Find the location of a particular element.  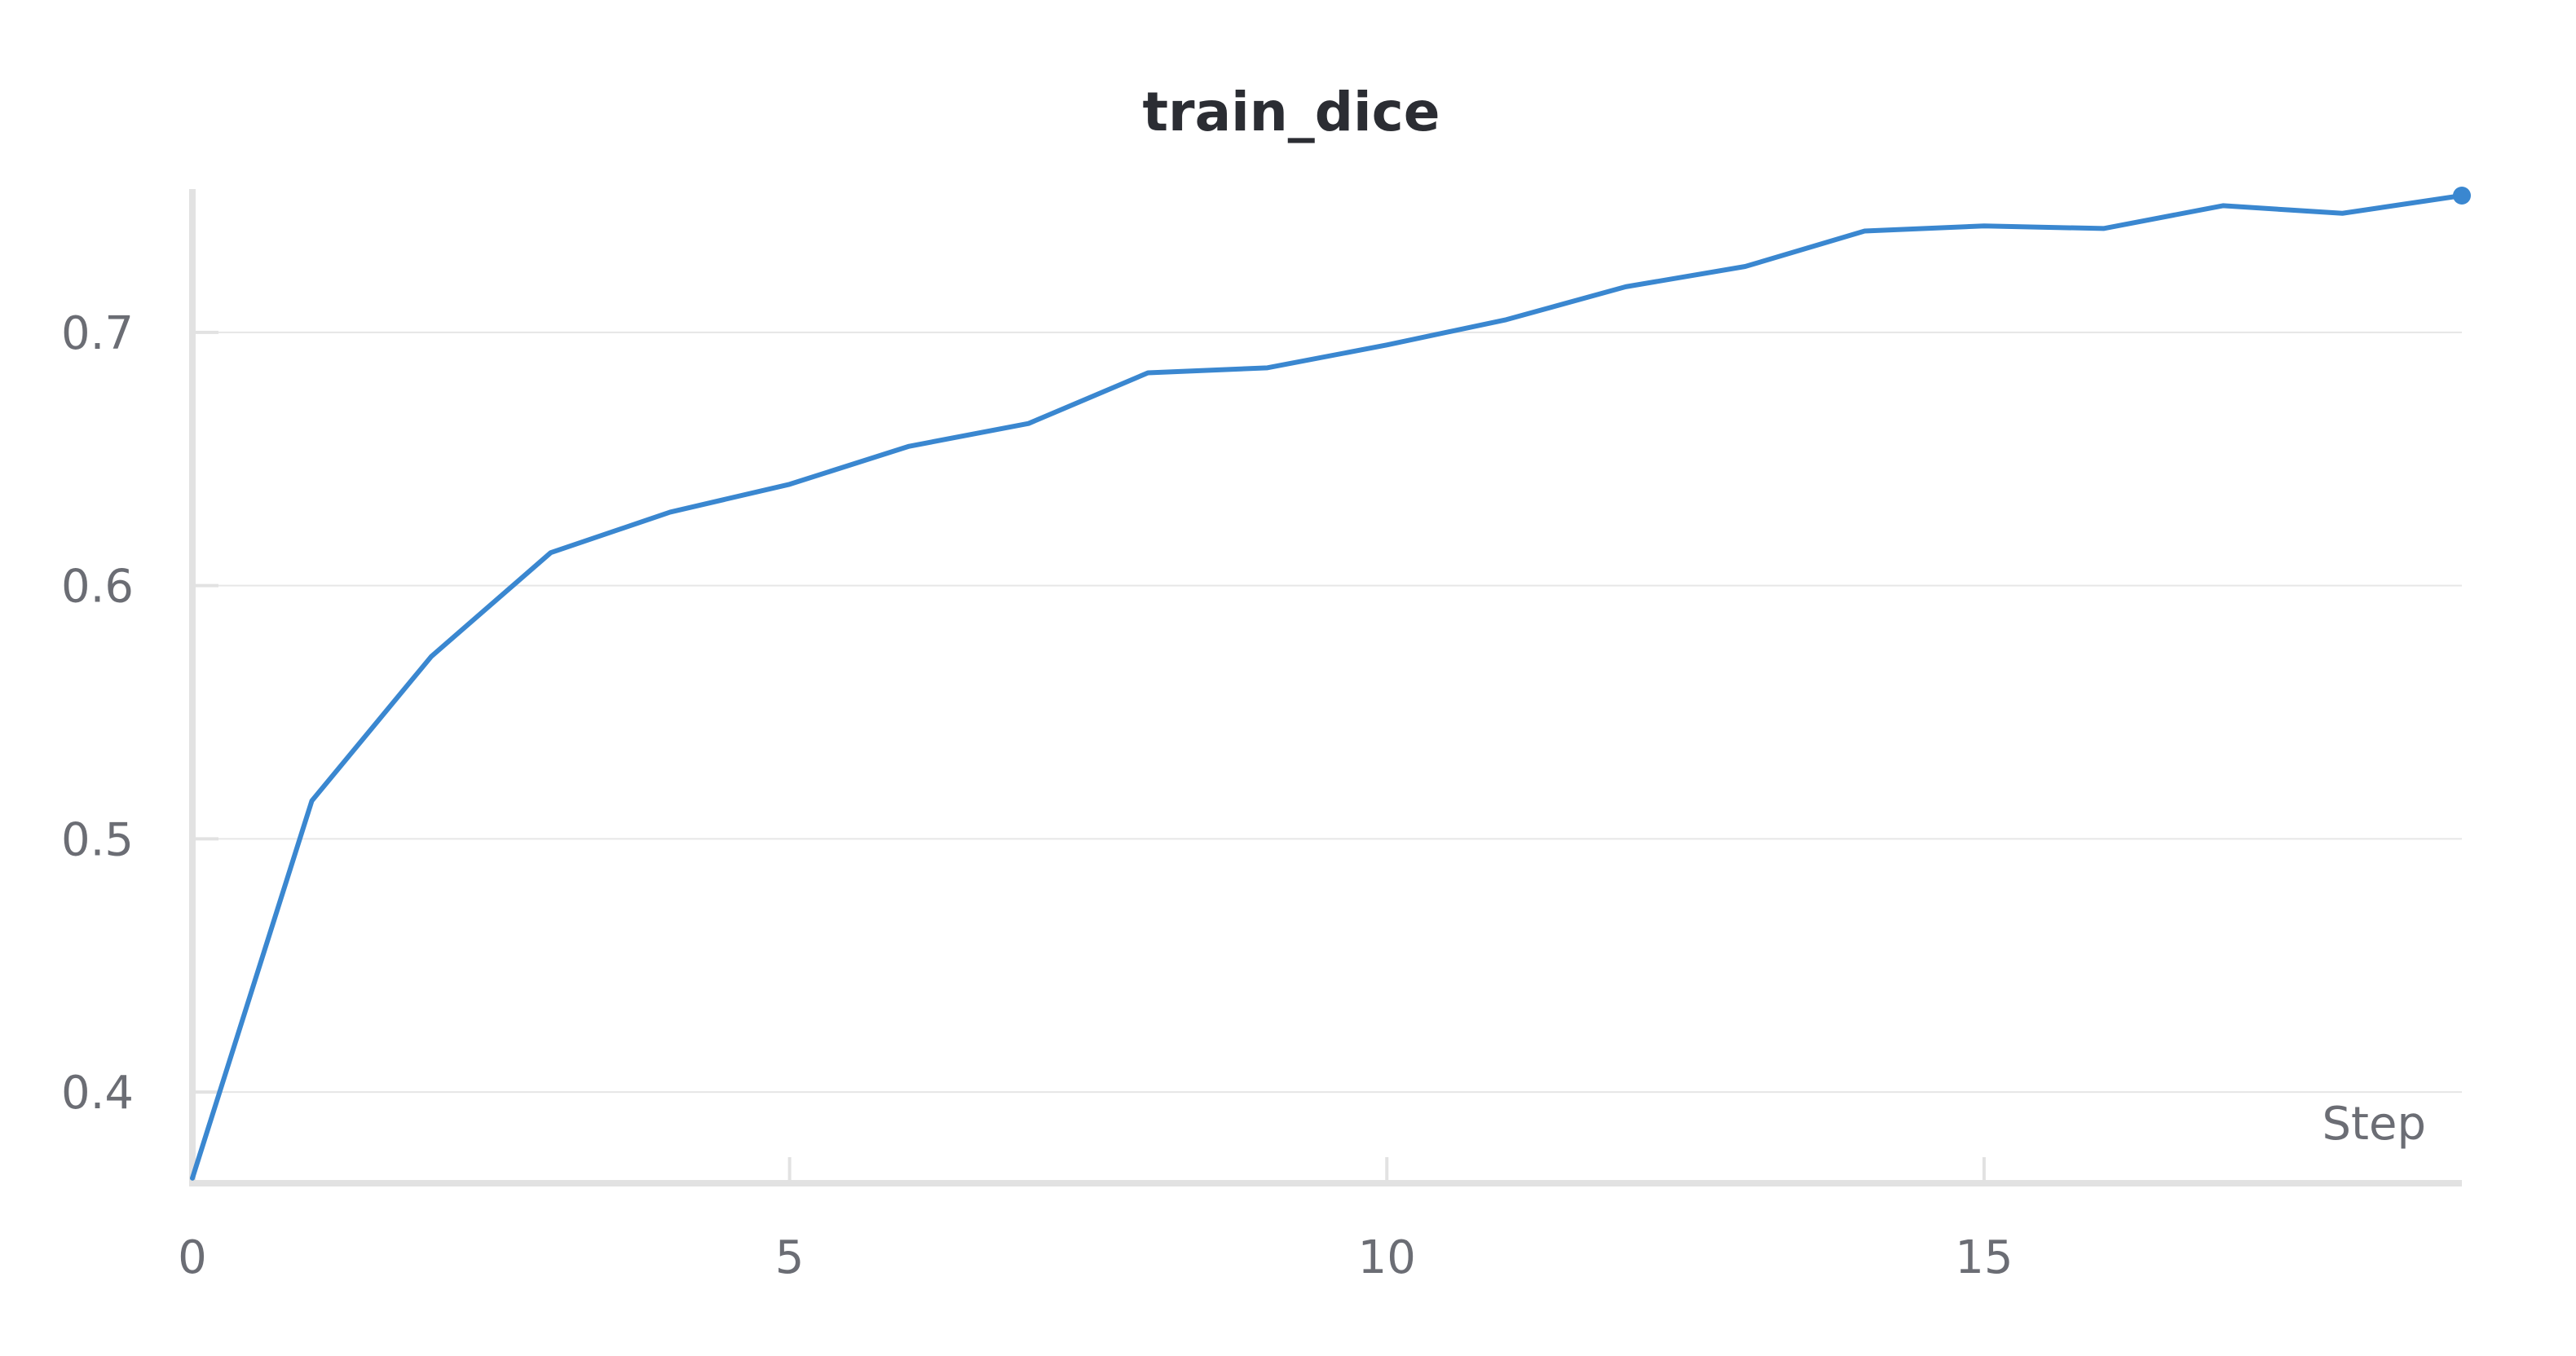

chart-title: train_dice is located at coordinates (1291, 112).